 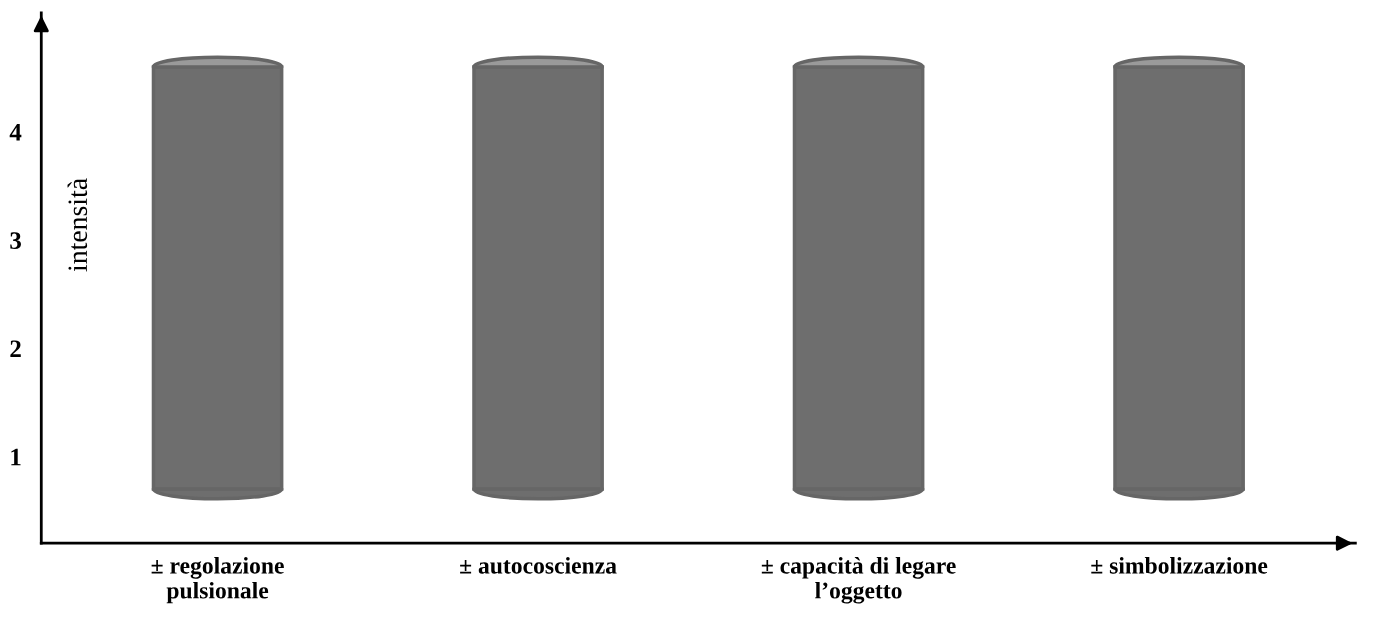 What do you see at coordinates (15, 132) in the screenshot?
I see `y-tick-label: 4` at bounding box center [15, 132].